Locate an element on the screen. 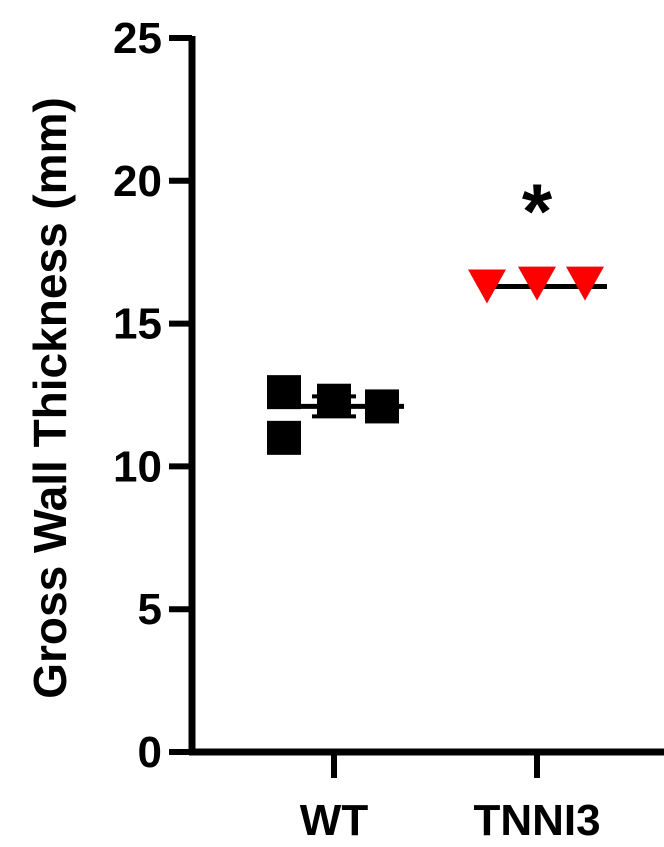  y-tick-label: 20 is located at coordinates (137, 181).